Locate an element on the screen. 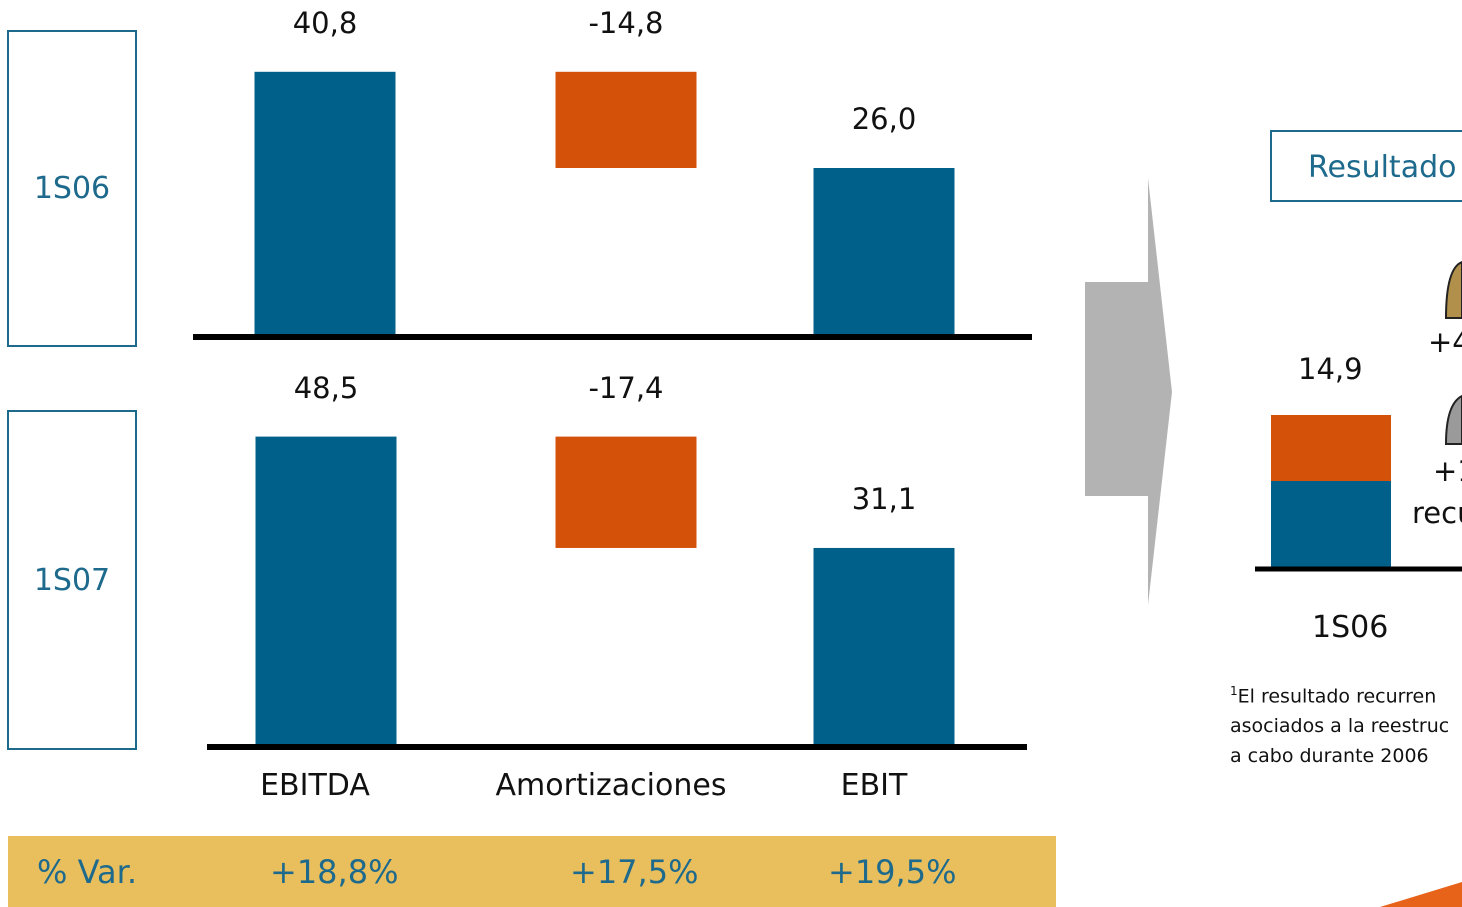 Image resolution: width=1462 pixels, height=907 pixels. data-label-amortizaciones: -14,8 is located at coordinates (626, 22).